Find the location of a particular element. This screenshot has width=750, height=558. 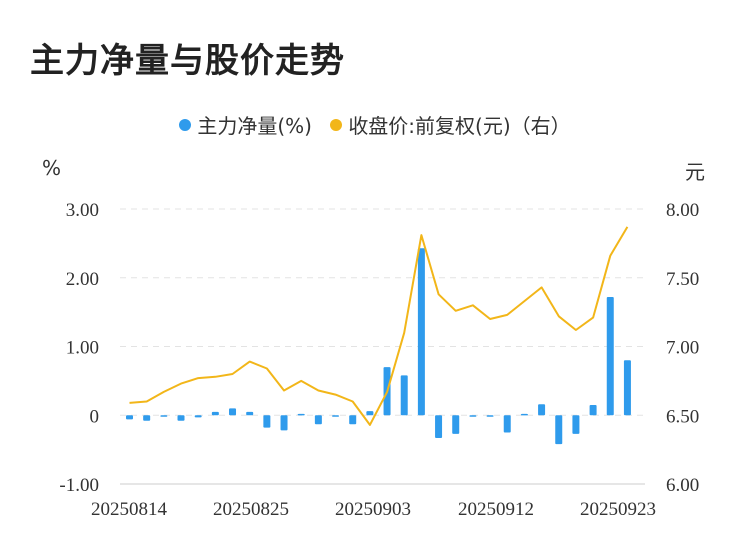

y-right-tick-label: 7.00 is located at coordinates (682, 348).